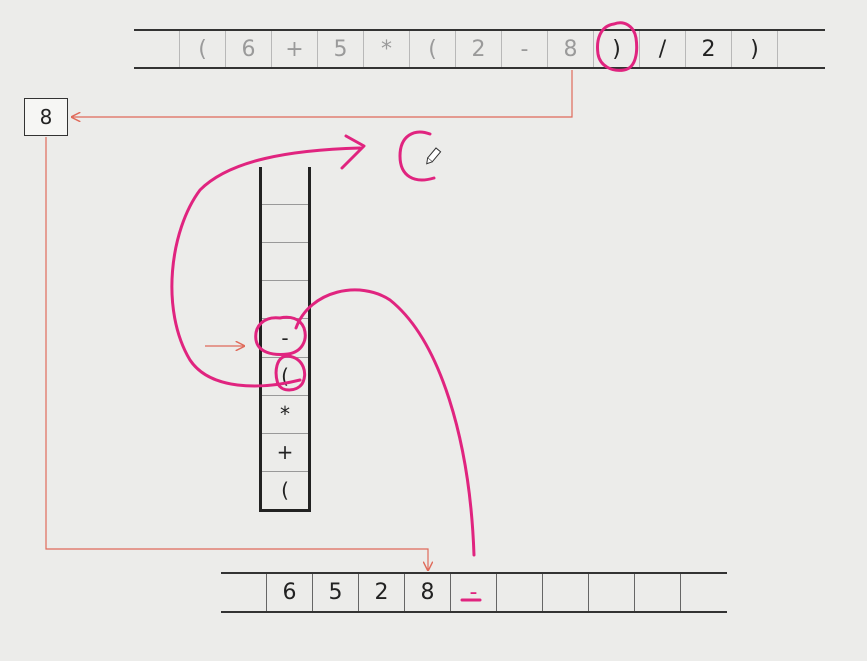  Describe the element at coordinates (434, 156) in the screenshot. I see `pen-cursor-icon` at that location.